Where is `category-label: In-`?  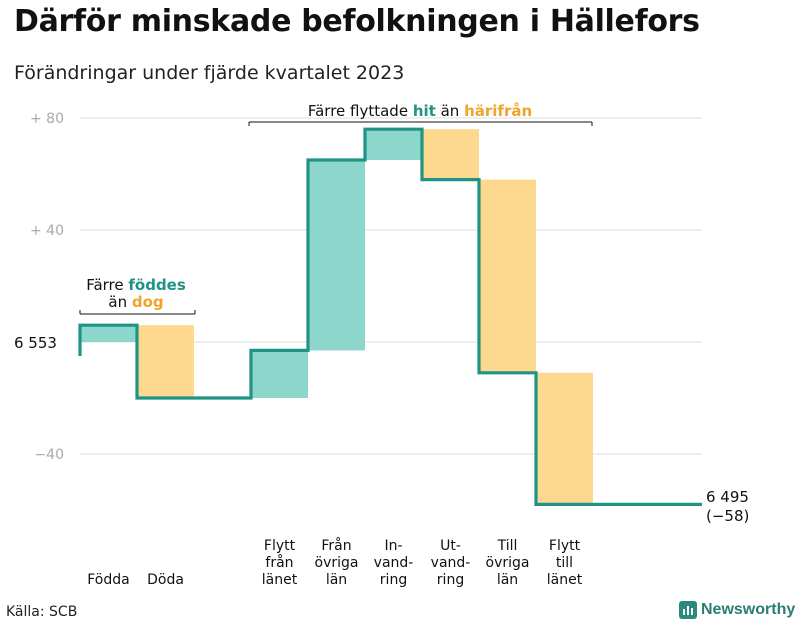
category-label: In- is located at coordinates (393, 546).